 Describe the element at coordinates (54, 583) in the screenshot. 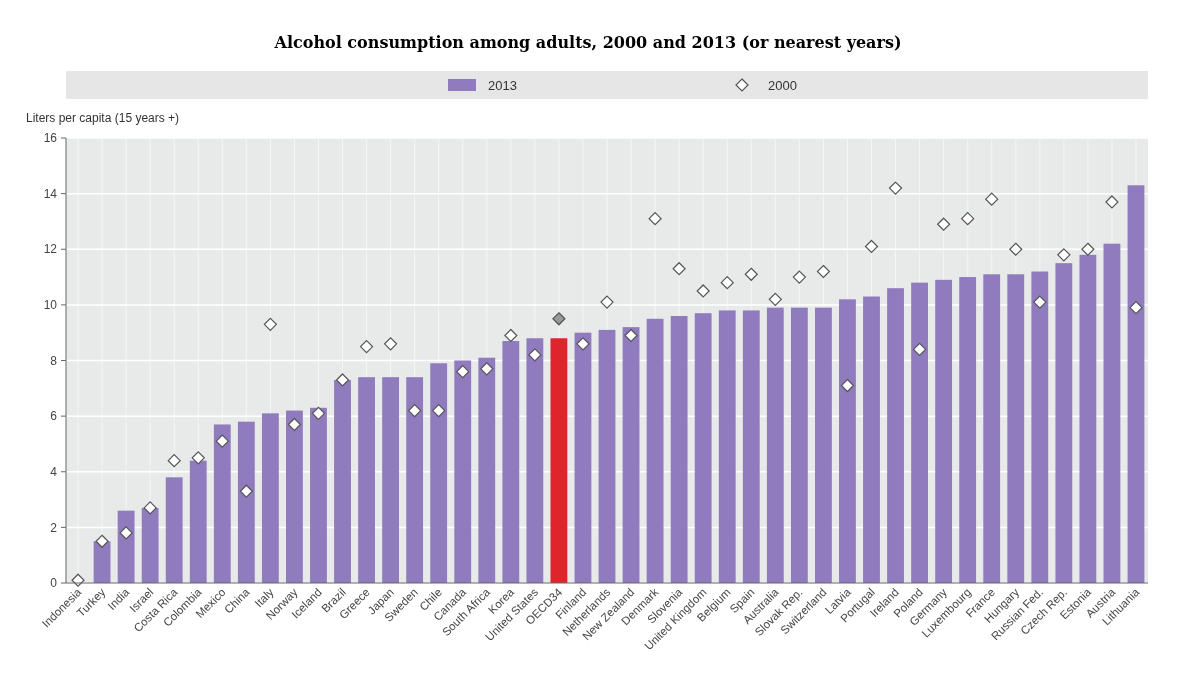

I see `y-tick-label: 0` at that location.